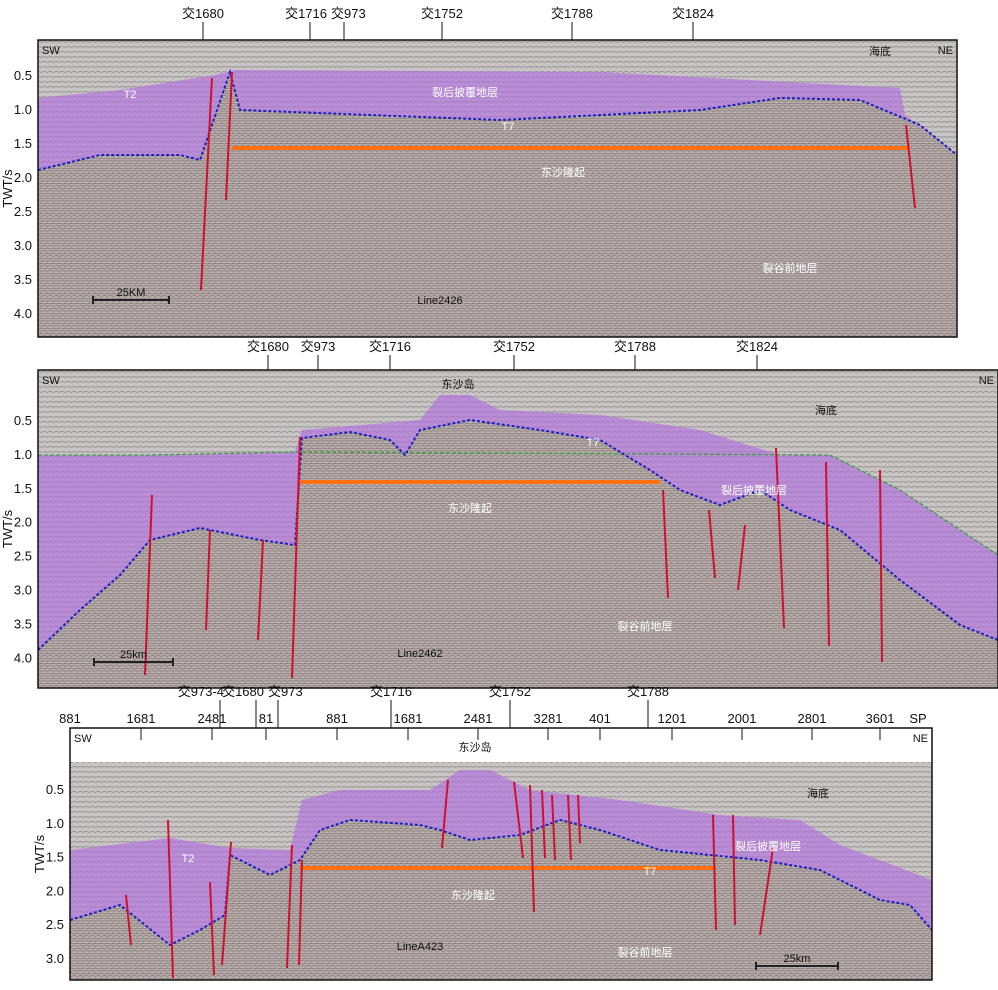  Describe the element at coordinates (458, 384) in the screenshot. I see `island-label: 东沙岛` at that location.